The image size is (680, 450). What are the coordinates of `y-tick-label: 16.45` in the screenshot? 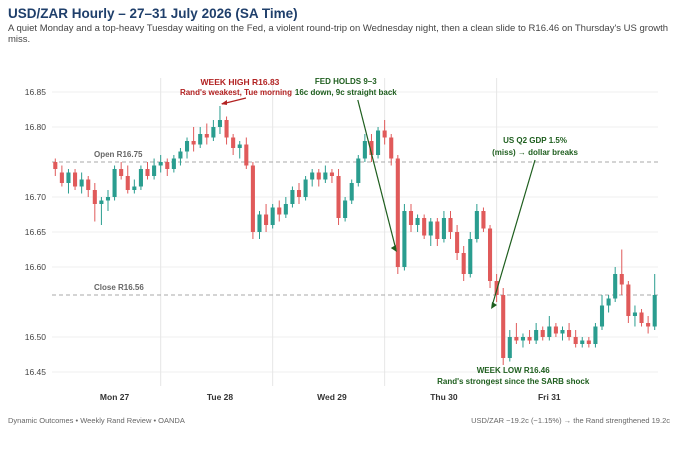 It's located at (36, 372).